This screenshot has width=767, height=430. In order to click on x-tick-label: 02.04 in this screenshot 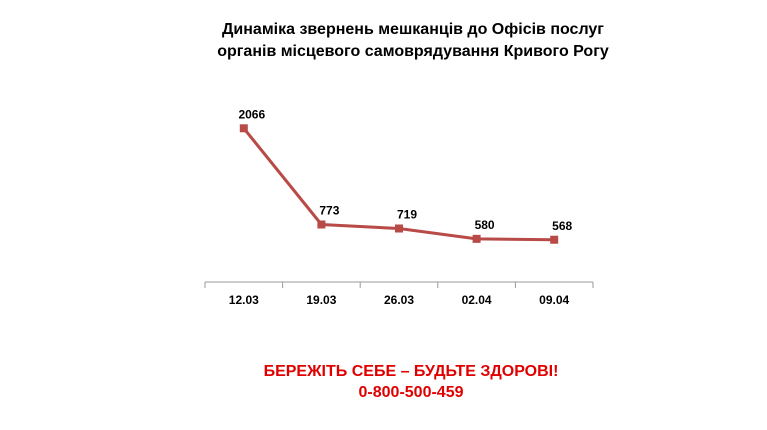, I will do `click(477, 300)`.